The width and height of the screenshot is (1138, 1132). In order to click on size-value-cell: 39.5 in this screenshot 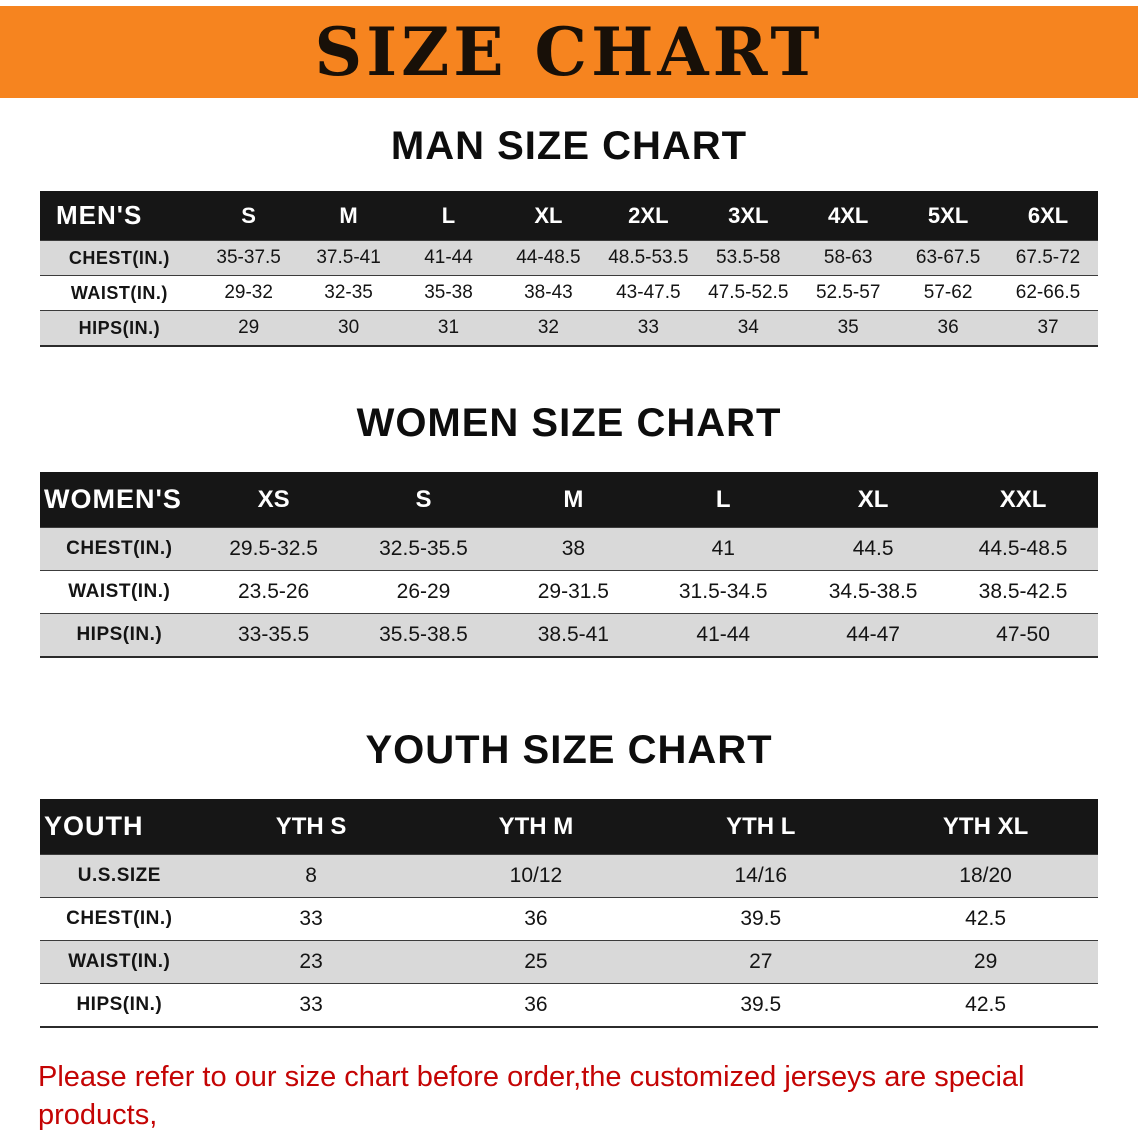, I will do `click(761, 919)`.